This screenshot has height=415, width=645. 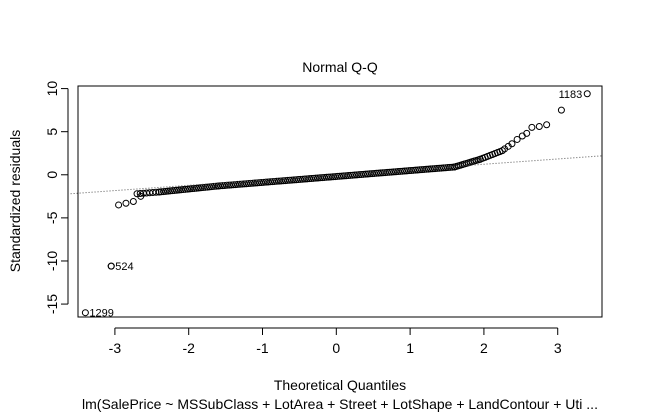 What do you see at coordinates (52, 261) in the screenshot?
I see `y-tick-label: -10` at bounding box center [52, 261].